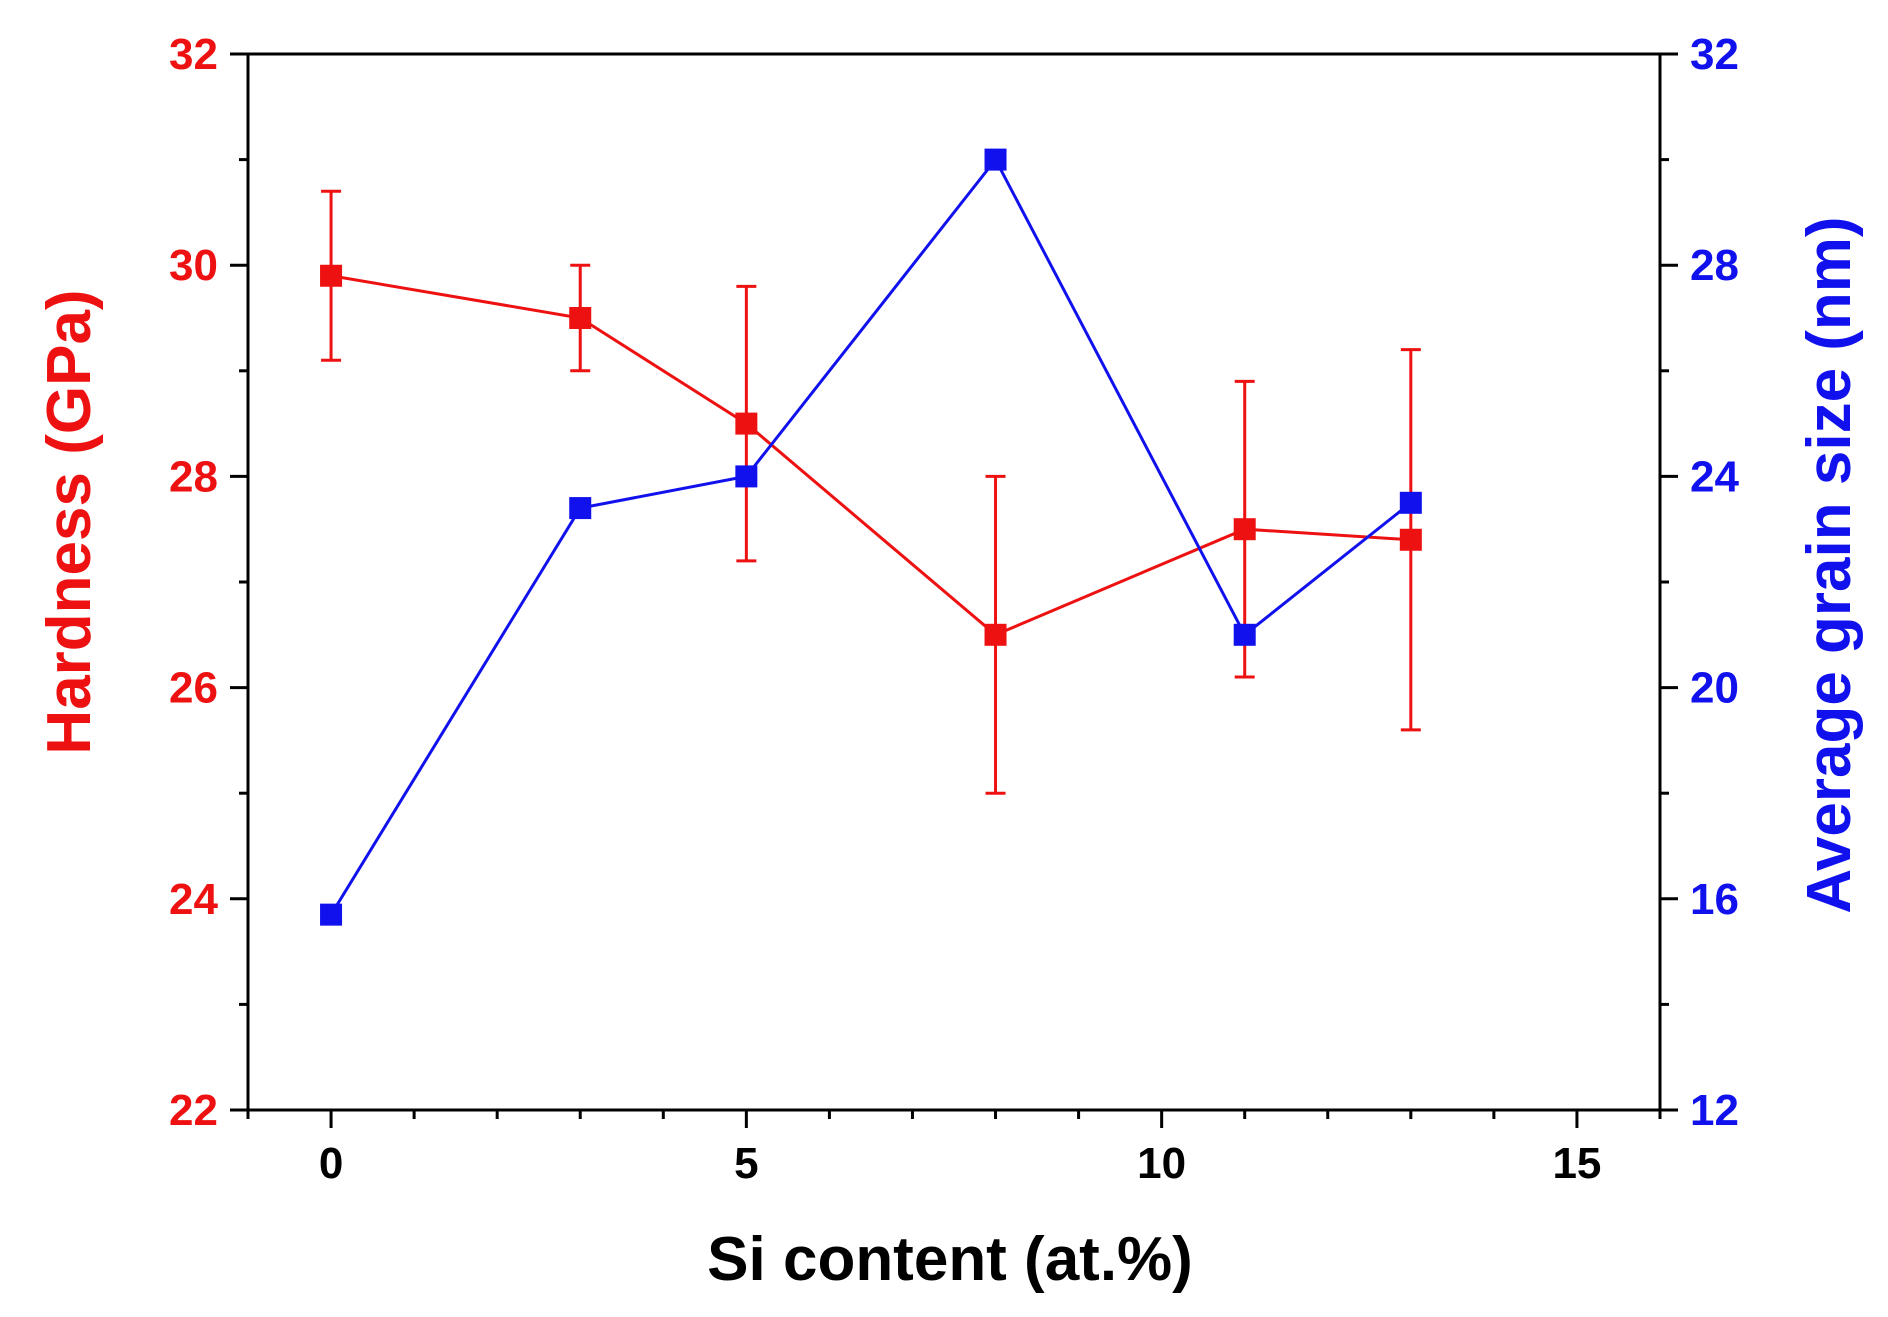  Describe the element at coordinates (193, 899) in the screenshot. I see `y-left-tick-label: 24` at that location.